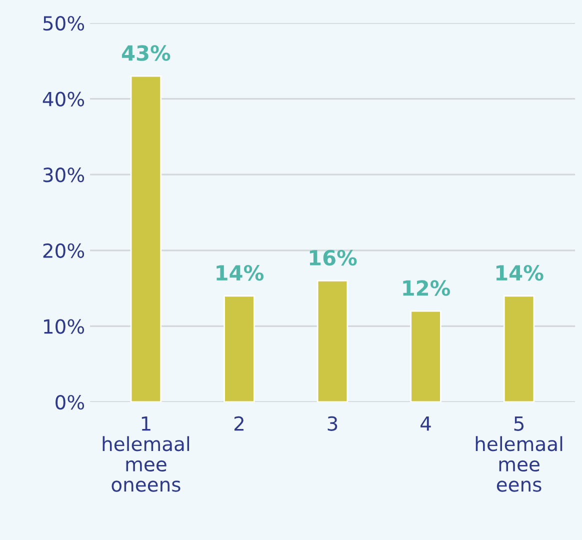 This screenshot has height=540, width=582. What do you see at coordinates (333, 258) in the screenshot?
I see `data-label: 16%` at bounding box center [333, 258].